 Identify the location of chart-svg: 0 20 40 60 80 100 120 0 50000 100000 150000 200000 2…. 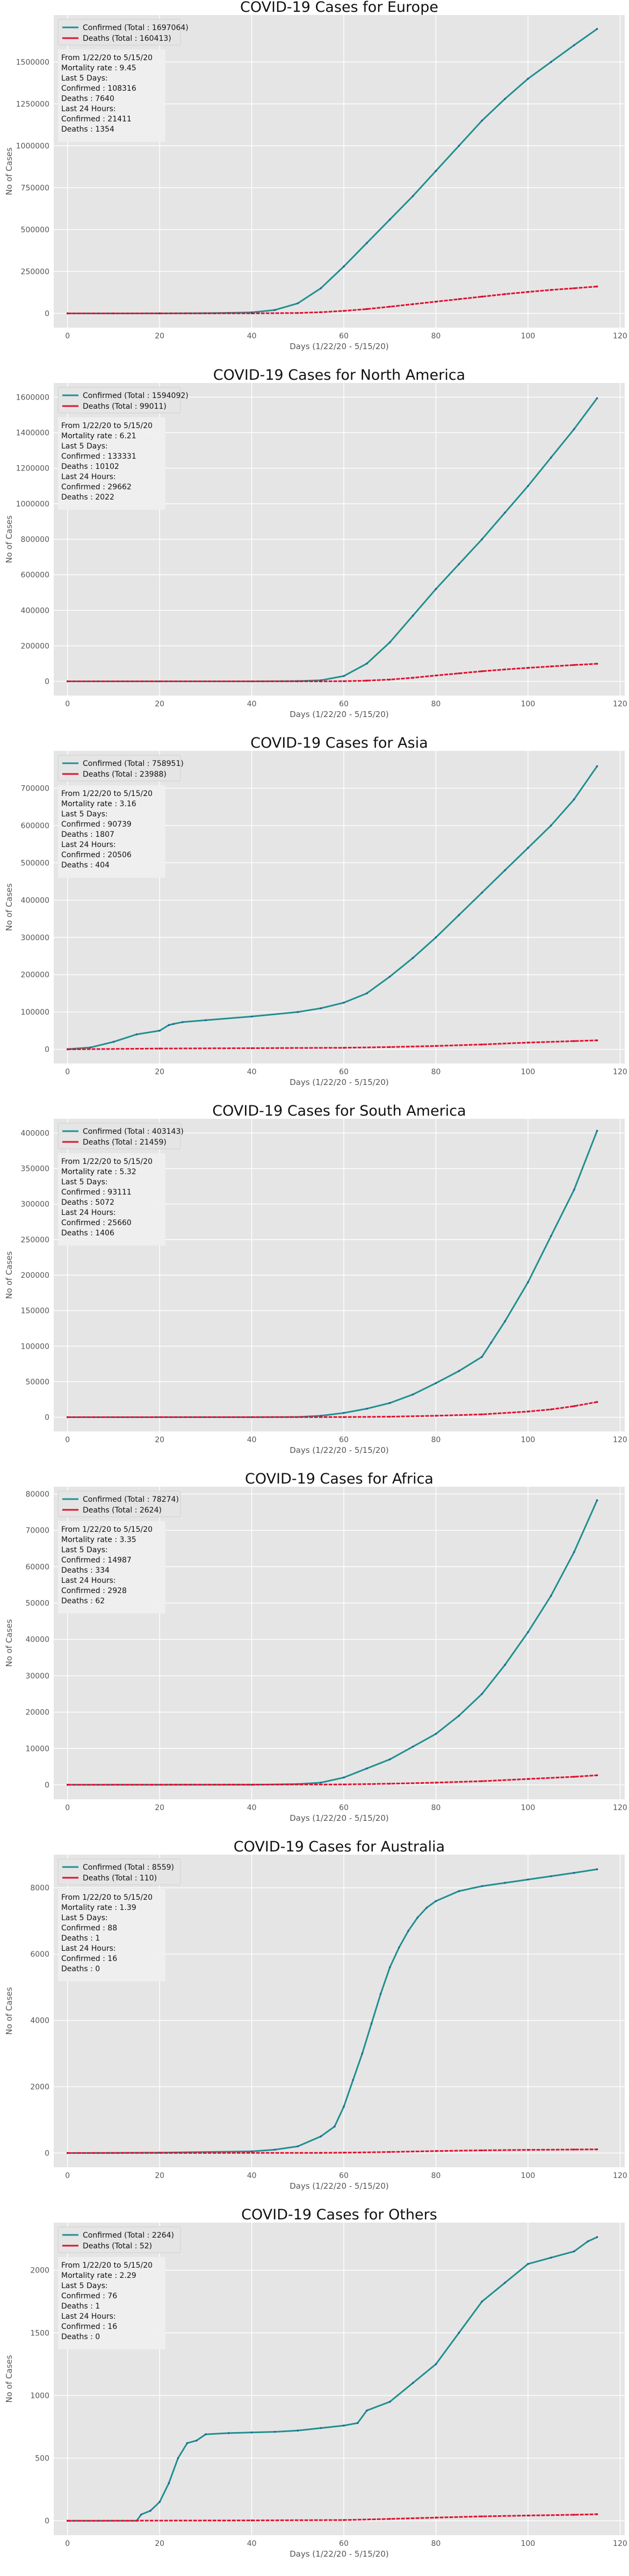
(315, 1279).